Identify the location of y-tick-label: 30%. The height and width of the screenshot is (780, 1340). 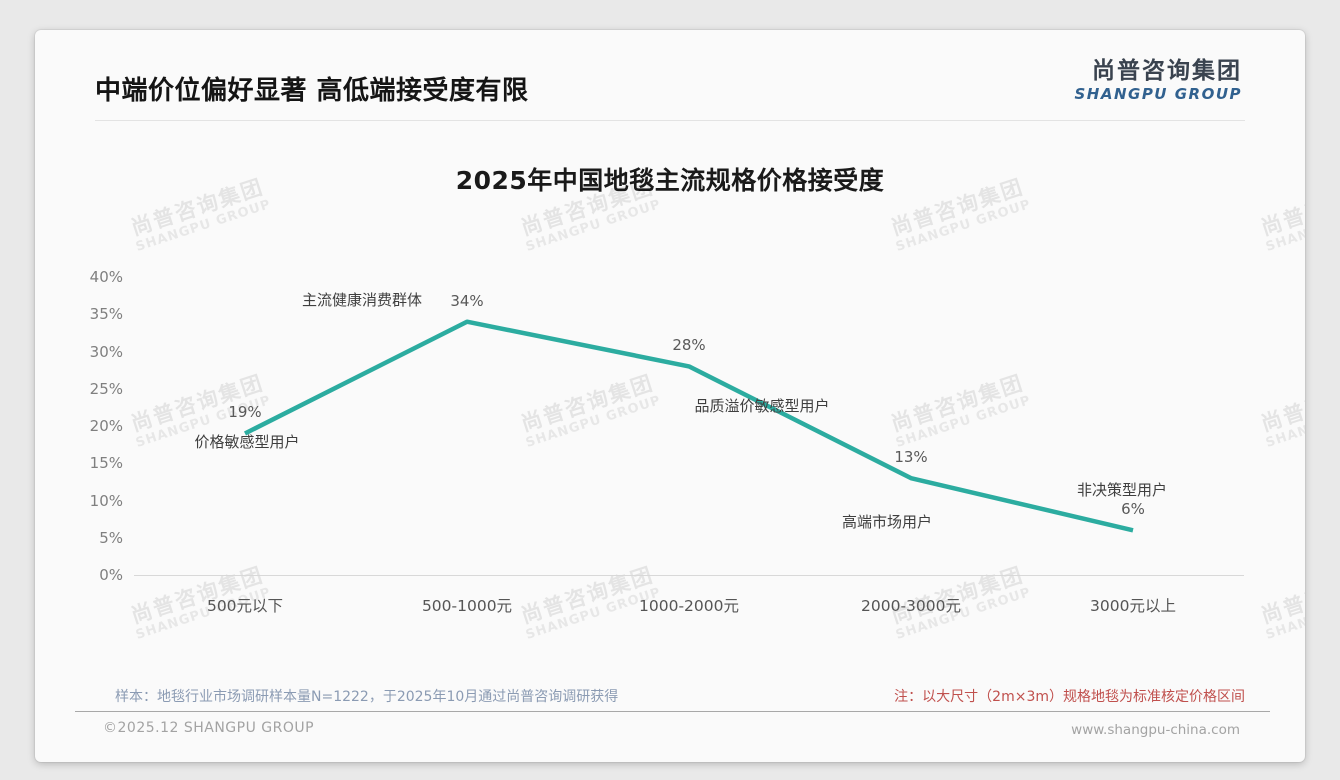
(106, 351).